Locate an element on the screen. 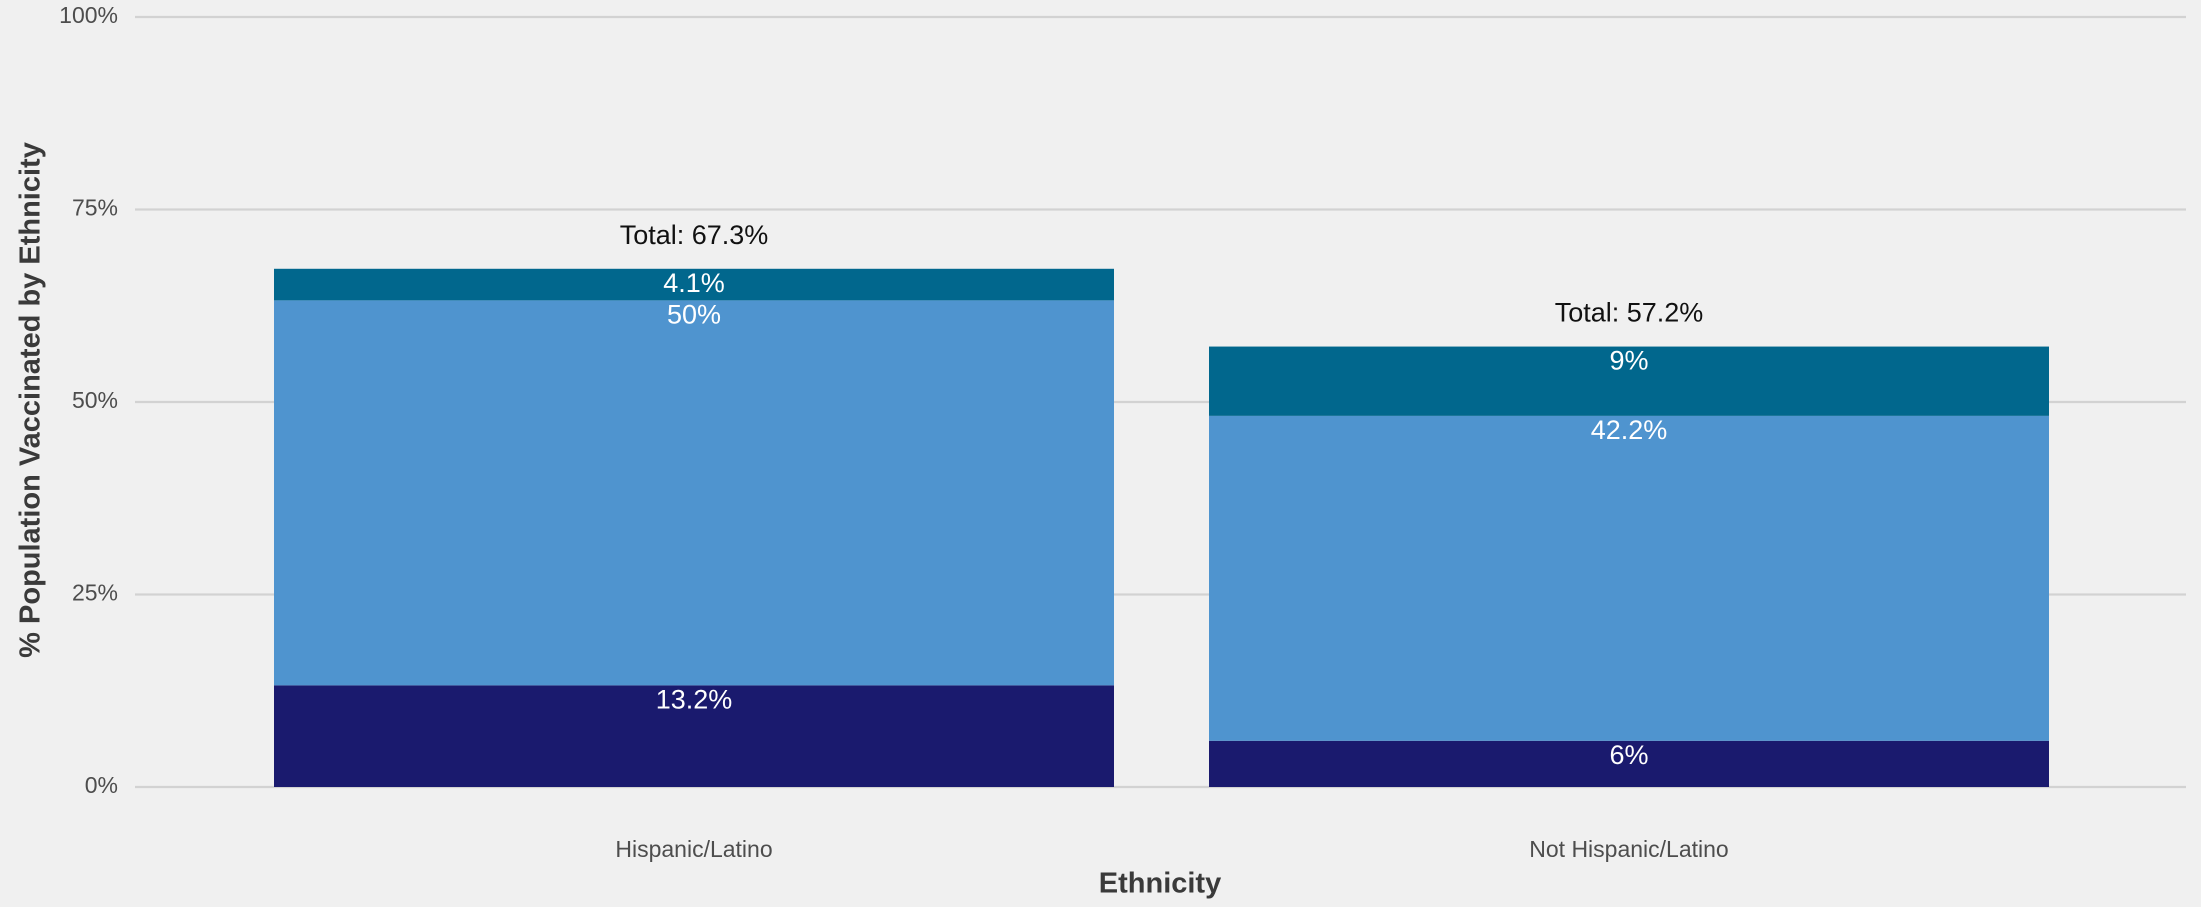 The image size is (2201, 907). x-tick-label: Not Hispanic/Latino is located at coordinates (1628, 849).